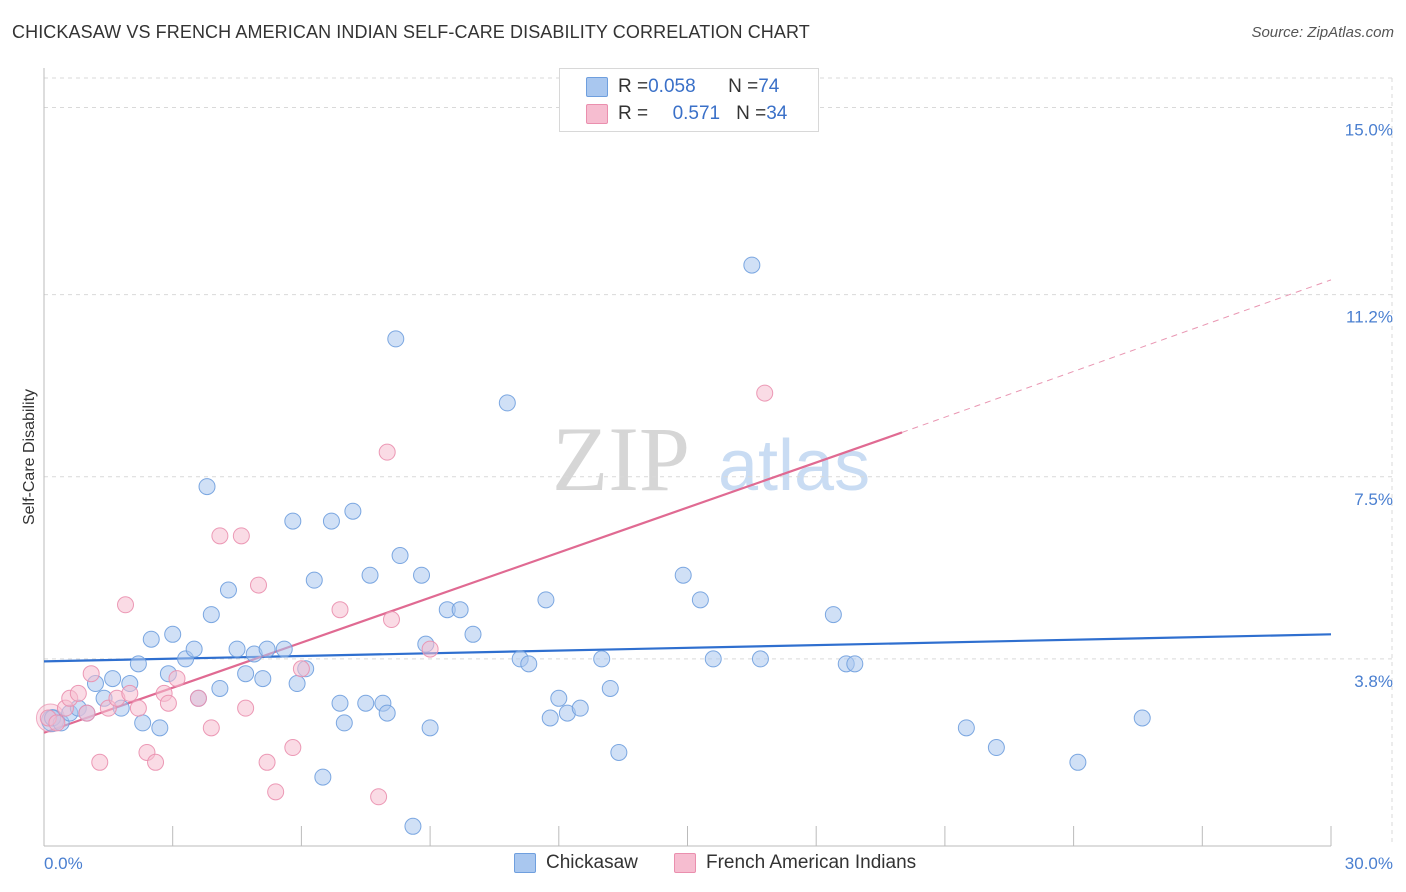 This screenshot has height=892, width=1406. I want to click on x-tick-label-min: 0.0%, so click(63, 863).